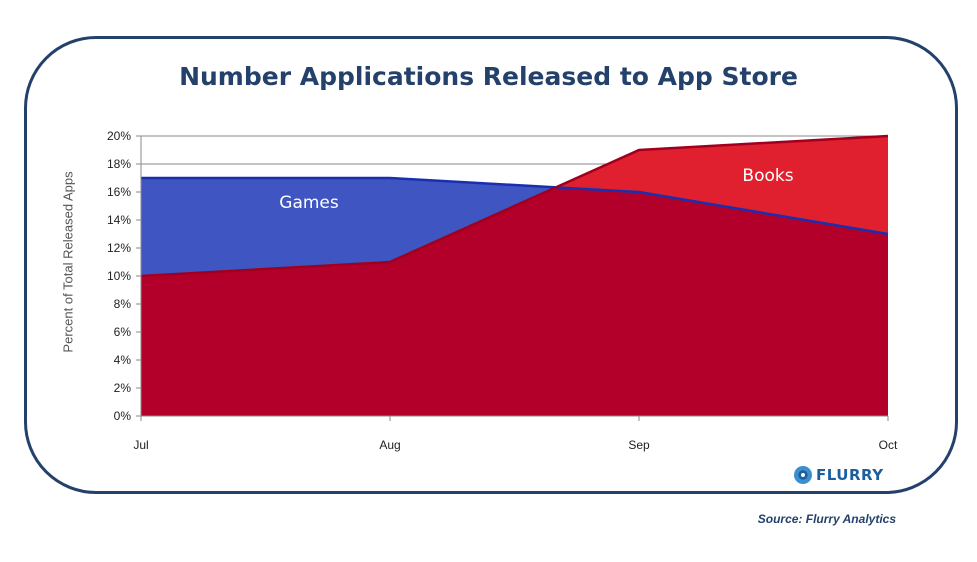 The image size is (977, 562). I want to click on y-tick-label: 6%, so click(123, 332).